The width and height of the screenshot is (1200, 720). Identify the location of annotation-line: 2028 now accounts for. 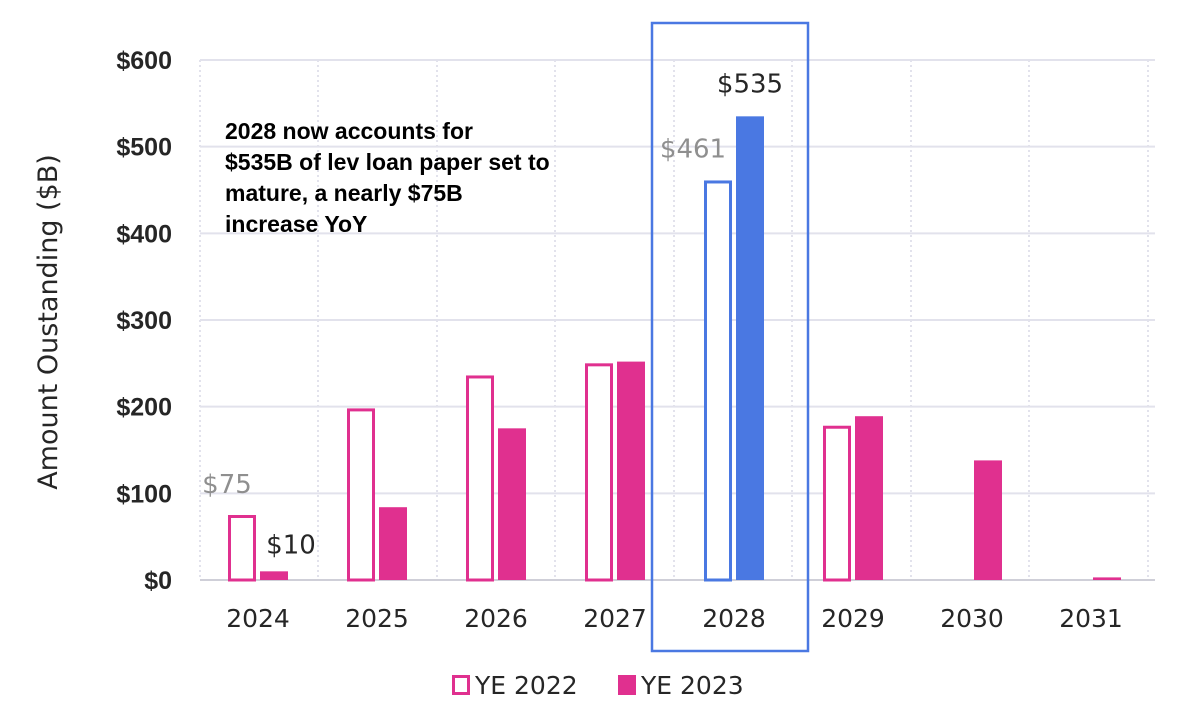
(349, 131).